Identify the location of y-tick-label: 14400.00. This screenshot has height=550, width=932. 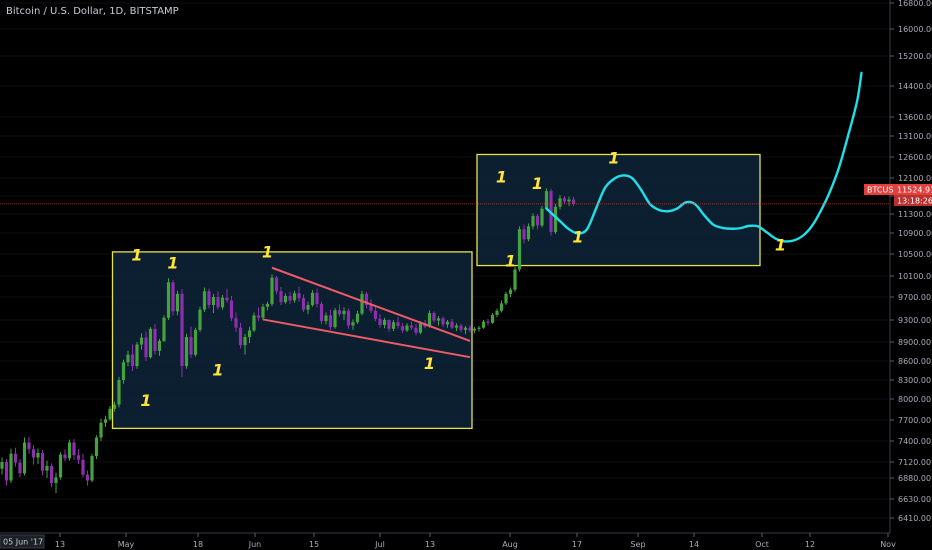
(915, 86).